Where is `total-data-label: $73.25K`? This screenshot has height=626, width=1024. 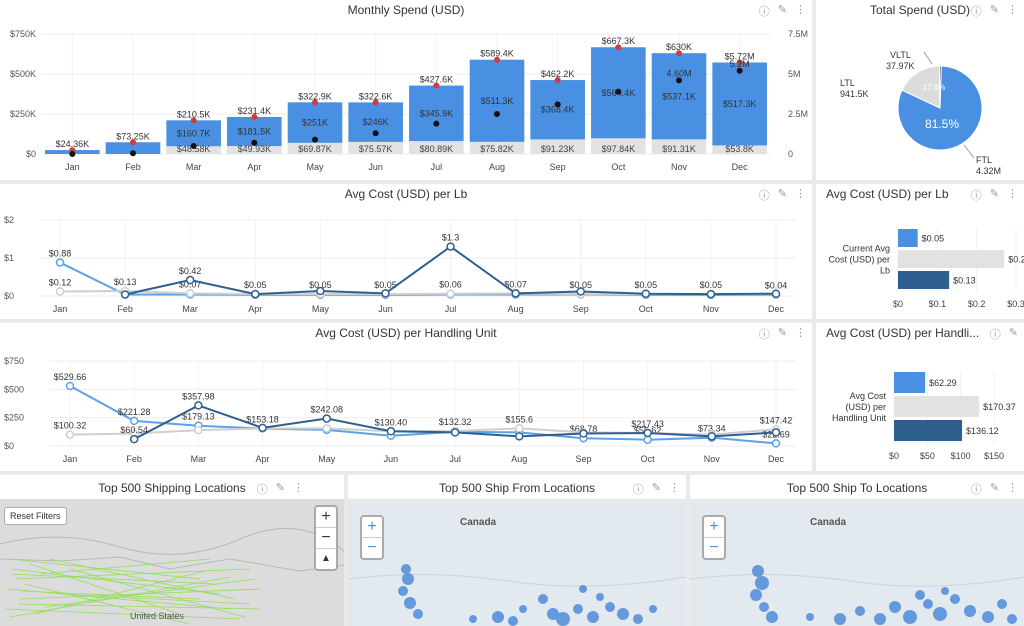 total-data-label: $73.25K is located at coordinates (133, 136).